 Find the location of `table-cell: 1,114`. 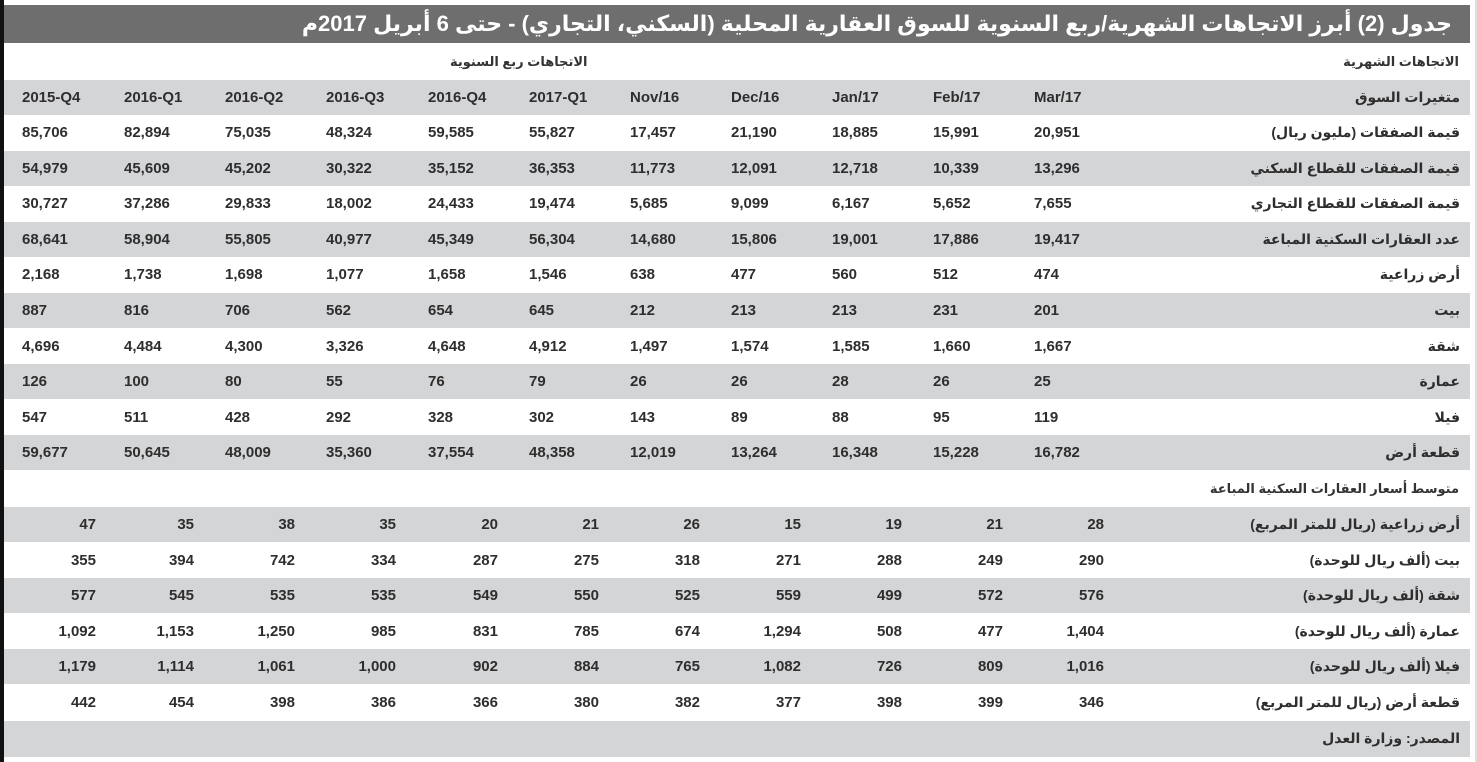

table-cell: 1,114 is located at coordinates (175, 667).